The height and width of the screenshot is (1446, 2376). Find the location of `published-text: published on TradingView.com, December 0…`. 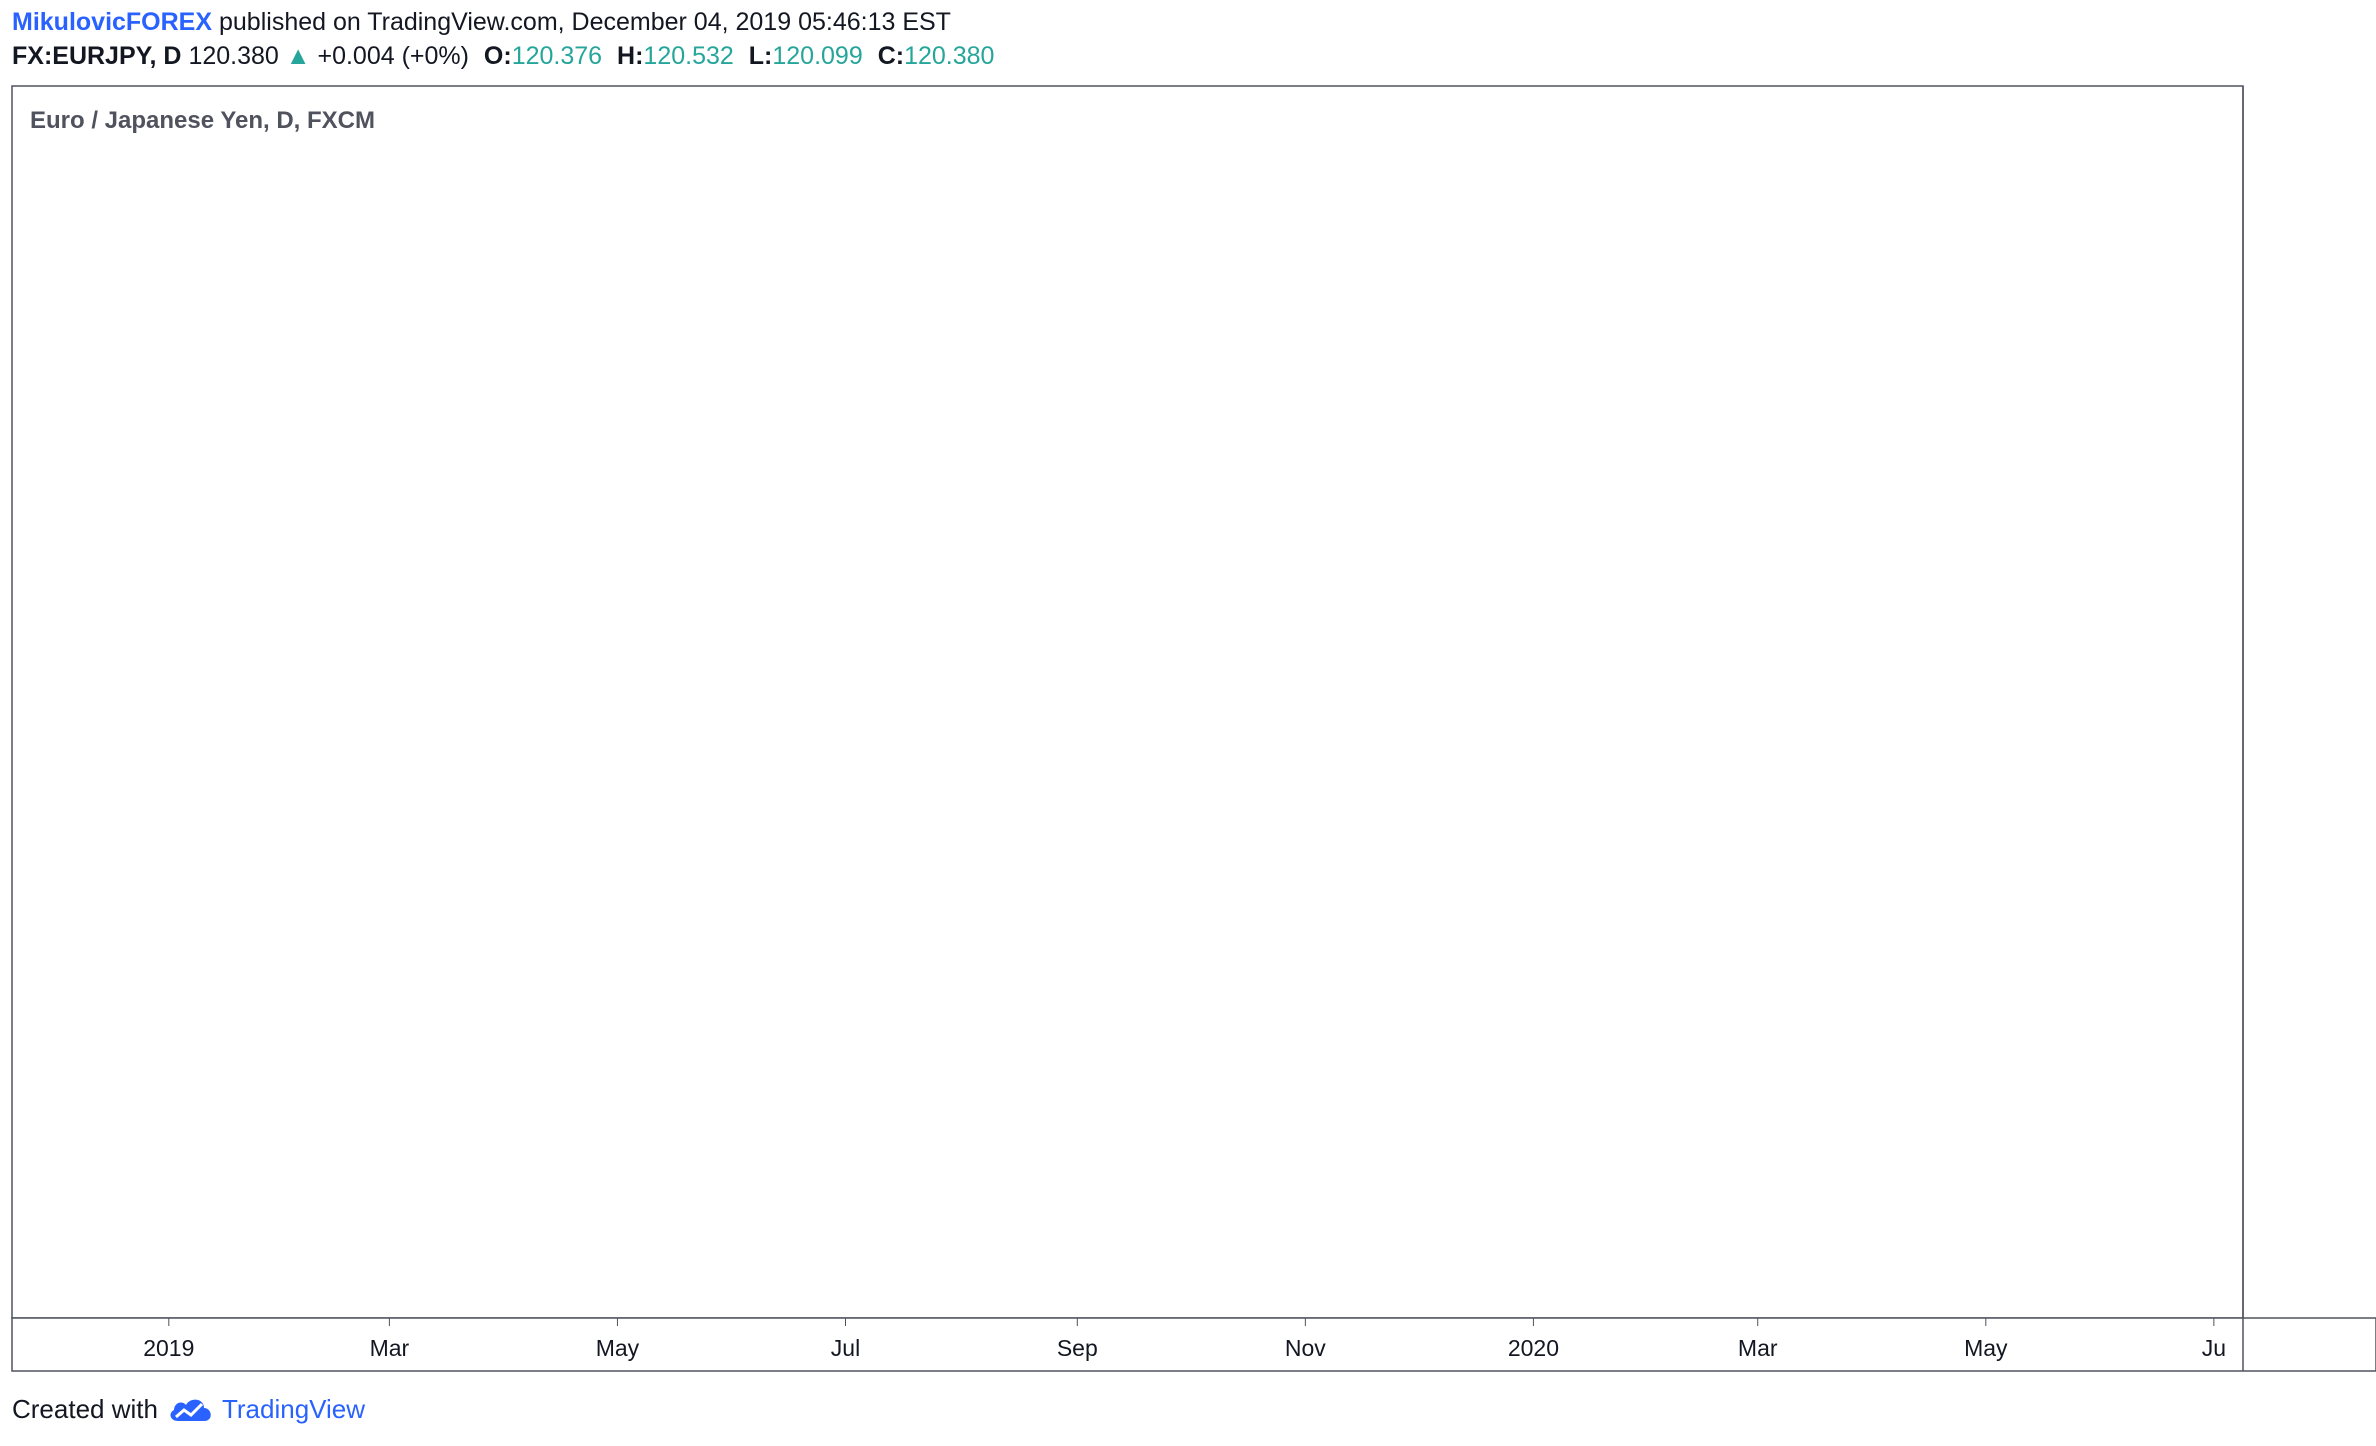

published-text: published on TradingView.com, December 0… is located at coordinates (585, 22).